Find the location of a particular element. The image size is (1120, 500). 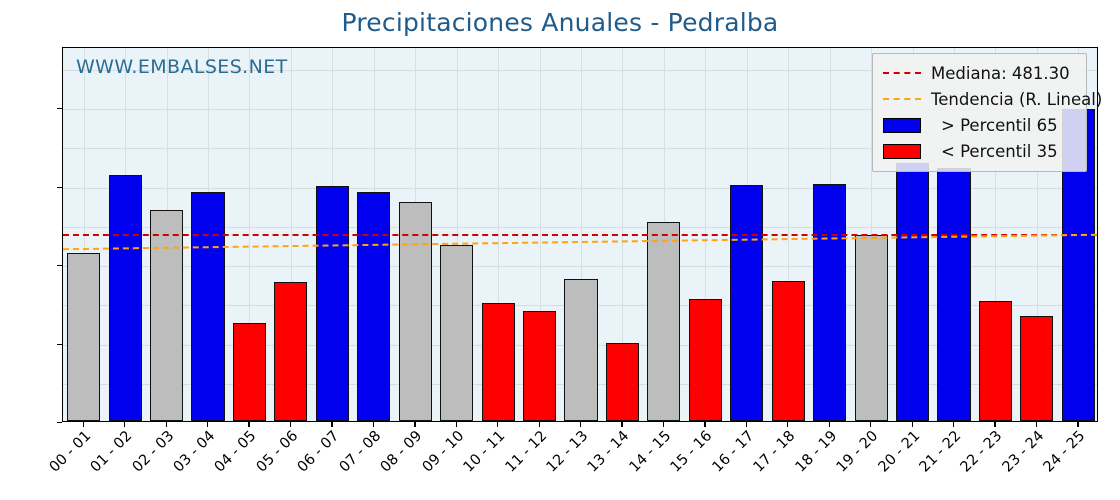

median-line is located at coordinates (580, 235).